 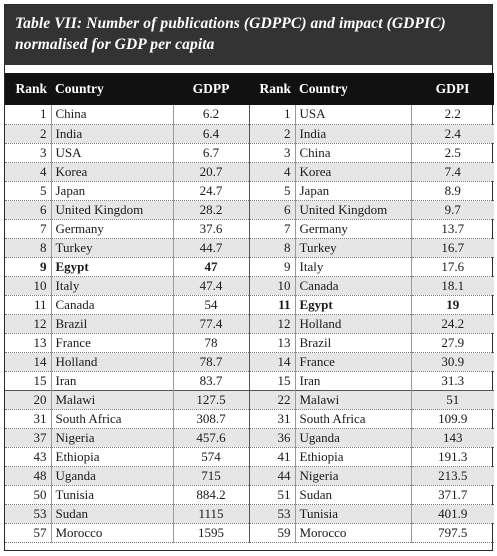 I want to click on gdpp-cell: 24.7, so click(x=211, y=191).